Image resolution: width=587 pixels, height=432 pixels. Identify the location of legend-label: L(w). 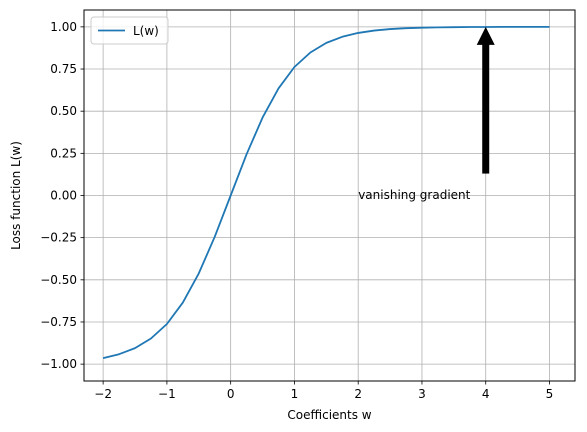
(146, 31).